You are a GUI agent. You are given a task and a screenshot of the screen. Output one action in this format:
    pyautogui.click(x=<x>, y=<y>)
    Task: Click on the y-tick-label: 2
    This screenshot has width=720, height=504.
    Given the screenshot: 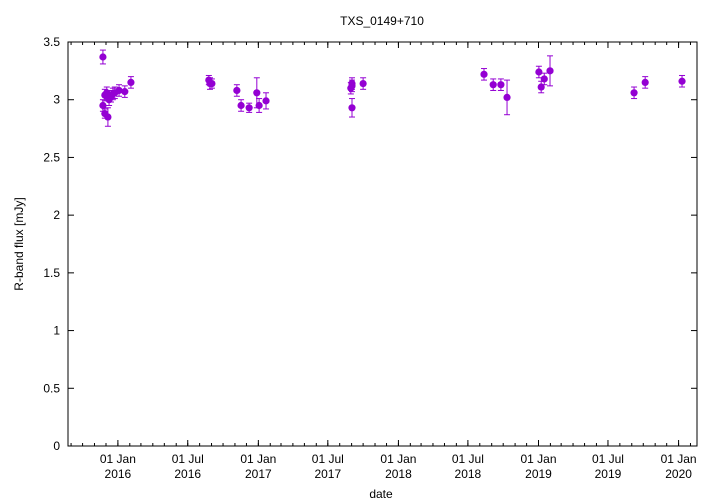 What is the action you would take?
    pyautogui.click(x=56, y=215)
    